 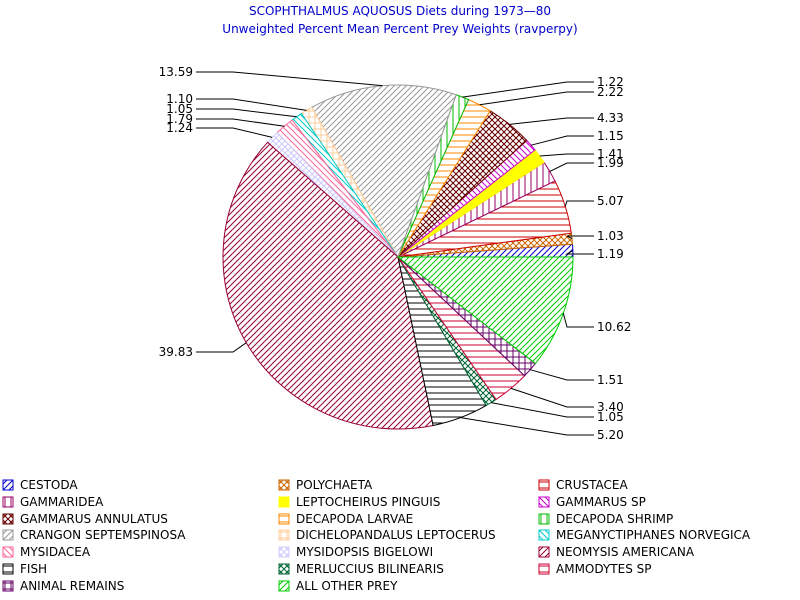 What do you see at coordinates (72, 585) in the screenshot?
I see `legend-label: ANIMAL REMAINS` at bounding box center [72, 585].